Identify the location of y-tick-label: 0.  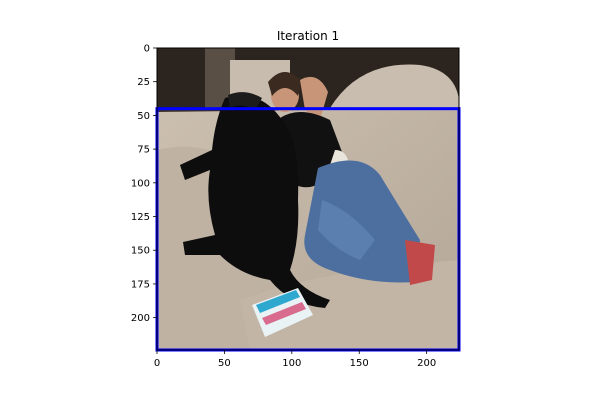
(147, 49).